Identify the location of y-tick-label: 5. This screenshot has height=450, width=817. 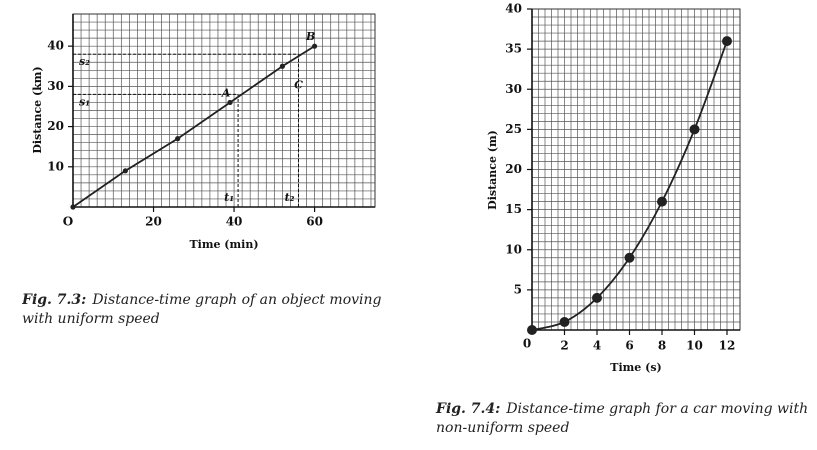
(518, 289).